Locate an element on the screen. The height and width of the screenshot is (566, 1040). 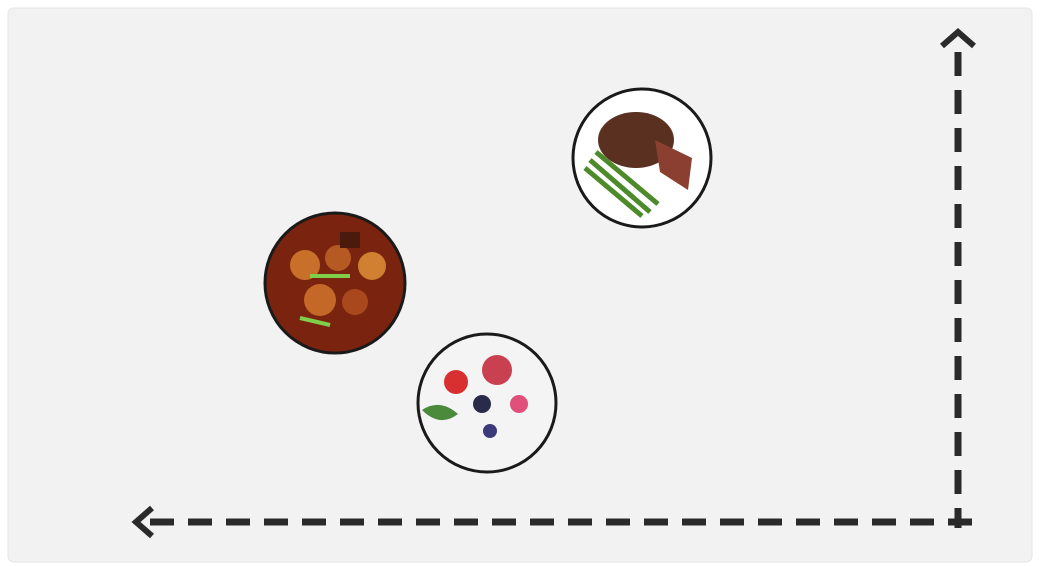
x-axis-arrow is located at coordinates (142, 522).